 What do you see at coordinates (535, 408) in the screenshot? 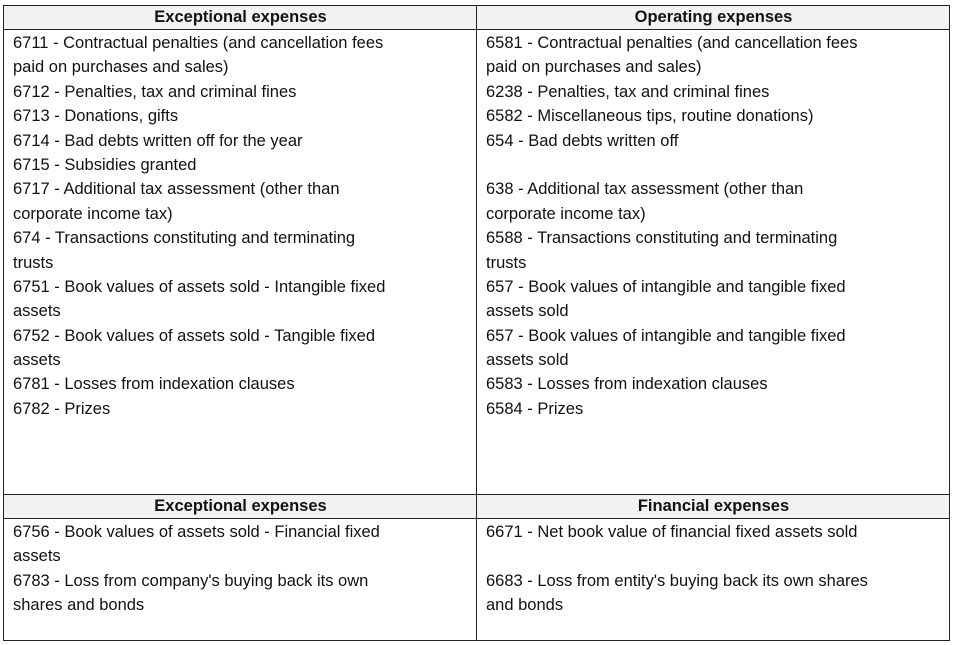
I see `account-line: 6584 - Prizes` at bounding box center [535, 408].